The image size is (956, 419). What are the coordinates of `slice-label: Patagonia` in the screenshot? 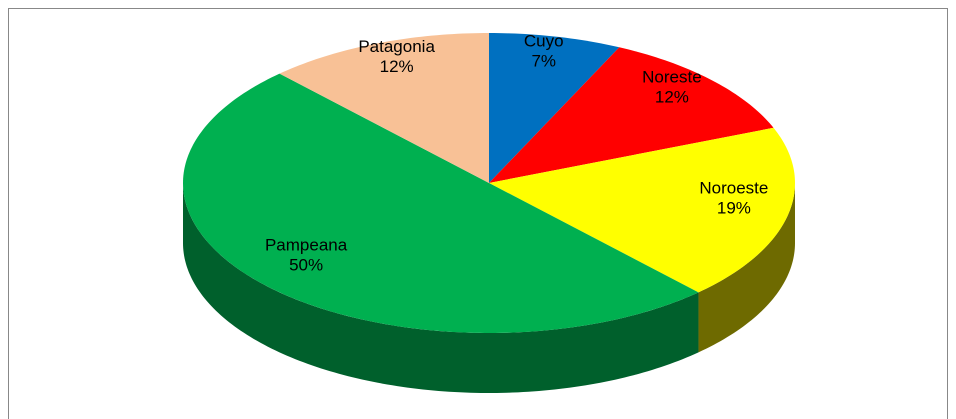 It's located at (396, 46).